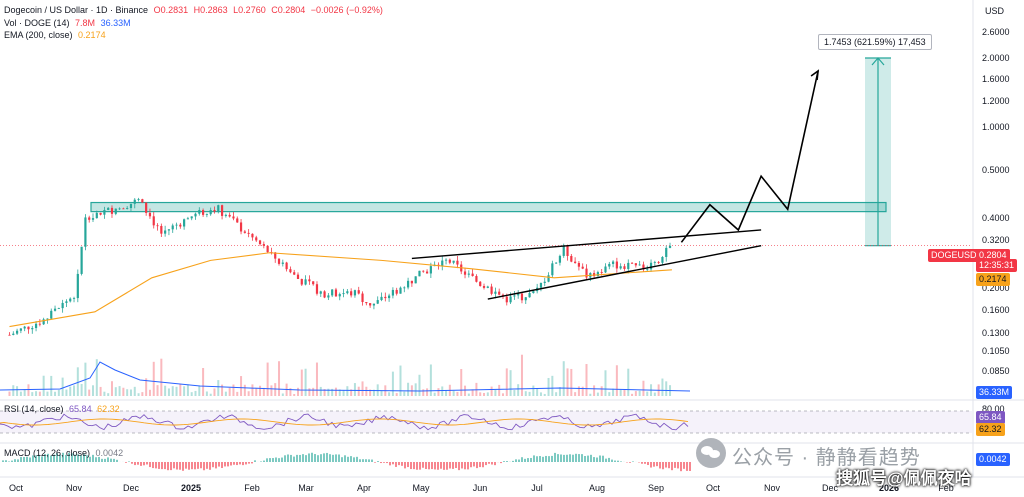  I want to click on price-axis-currency: USD, so click(995, 11).